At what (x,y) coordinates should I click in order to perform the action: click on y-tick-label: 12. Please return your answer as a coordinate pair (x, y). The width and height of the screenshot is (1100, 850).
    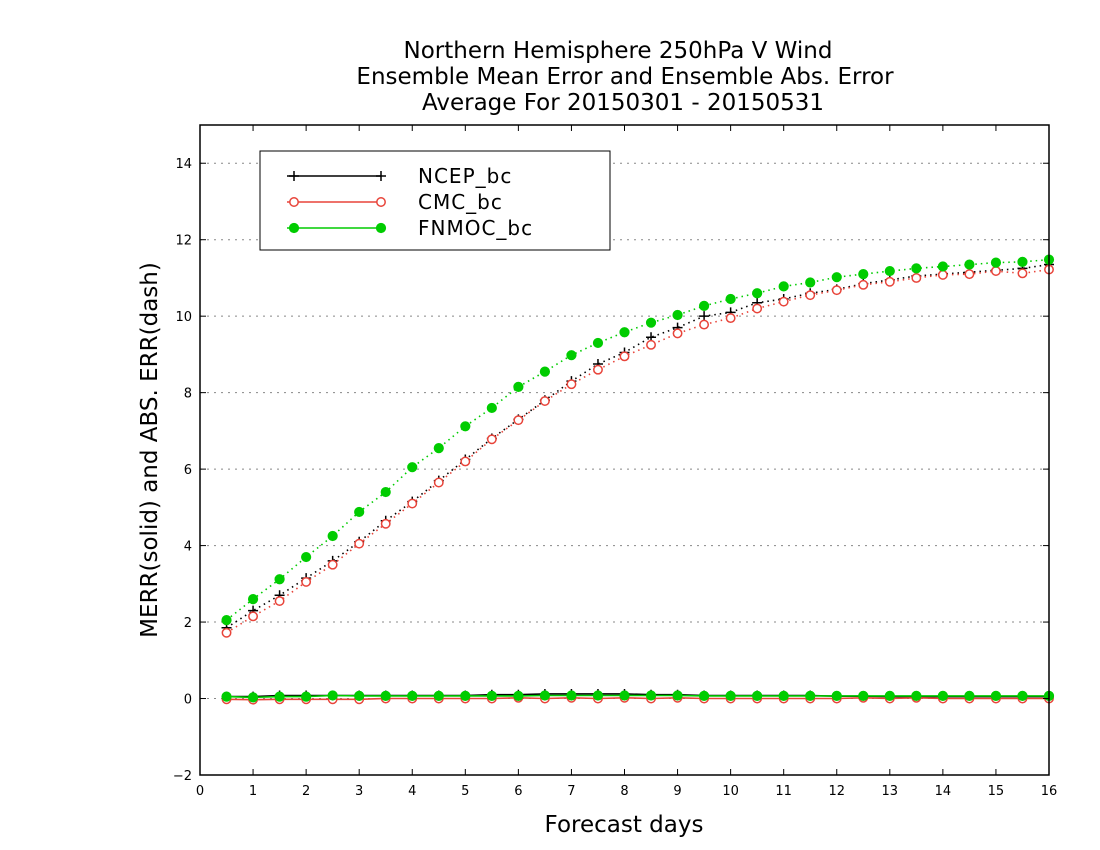
    Looking at the image, I should click on (183, 241).